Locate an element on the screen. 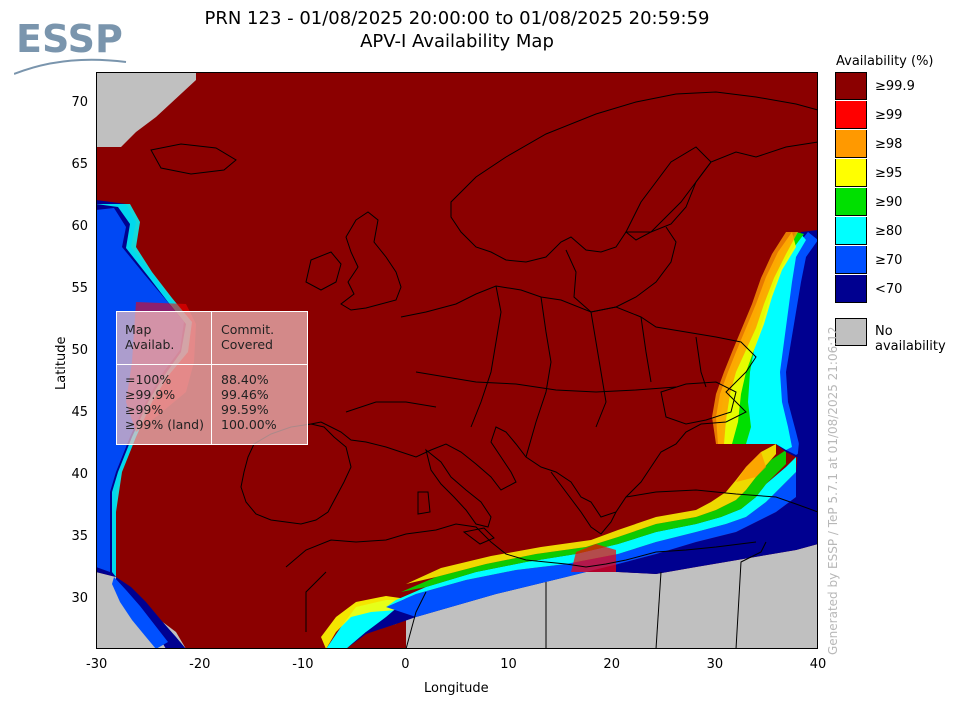 Image resolution: width=960 pixels, height=720 pixels. x-axis-label: Longitude is located at coordinates (456, 688).